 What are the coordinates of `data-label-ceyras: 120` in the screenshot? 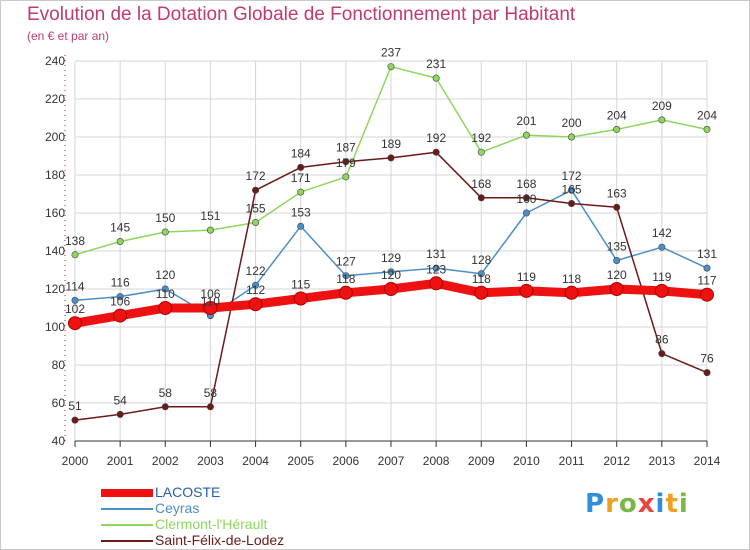 It's located at (165, 275).